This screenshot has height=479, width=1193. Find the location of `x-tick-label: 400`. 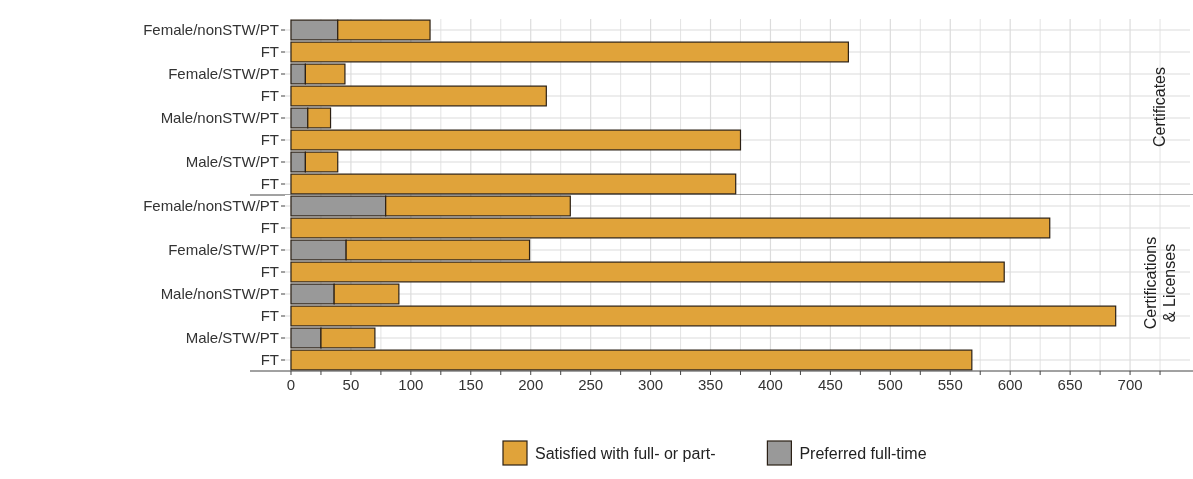

x-tick-label: 400 is located at coordinates (770, 384).